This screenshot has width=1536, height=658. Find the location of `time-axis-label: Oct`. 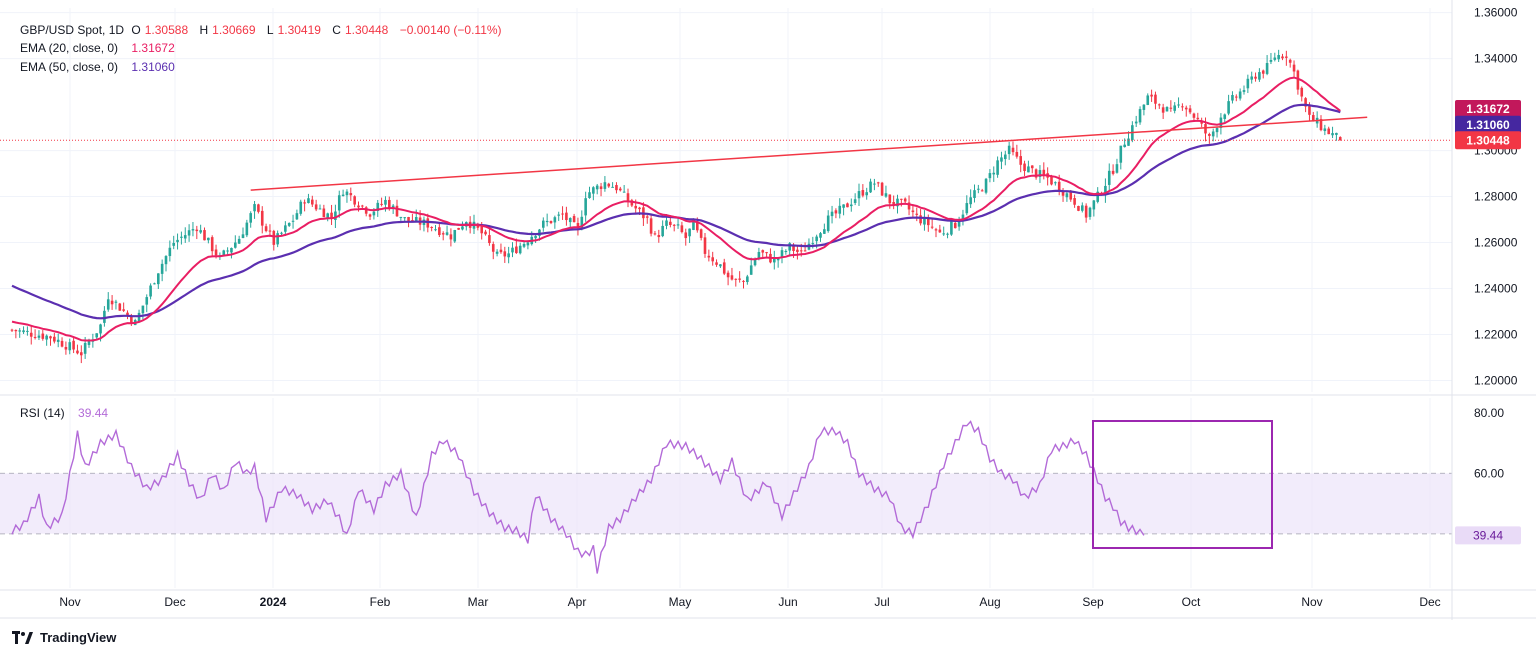

time-axis-label: Oct is located at coordinates (1191, 602).